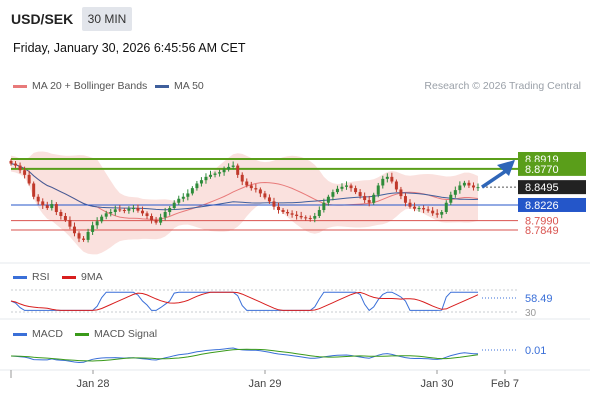  Describe the element at coordinates (69, 277) in the screenshot. I see `ma9-swatch` at that location.